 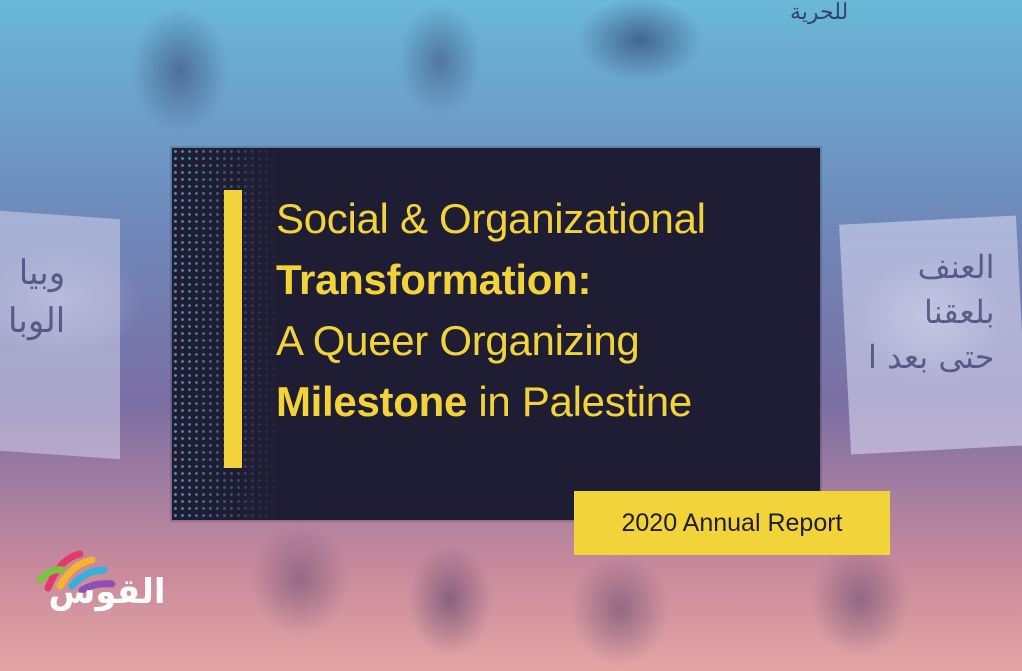 What do you see at coordinates (88, 578) in the screenshot?
I see `logo-stroke-blue` at bounding box center [88, 578].